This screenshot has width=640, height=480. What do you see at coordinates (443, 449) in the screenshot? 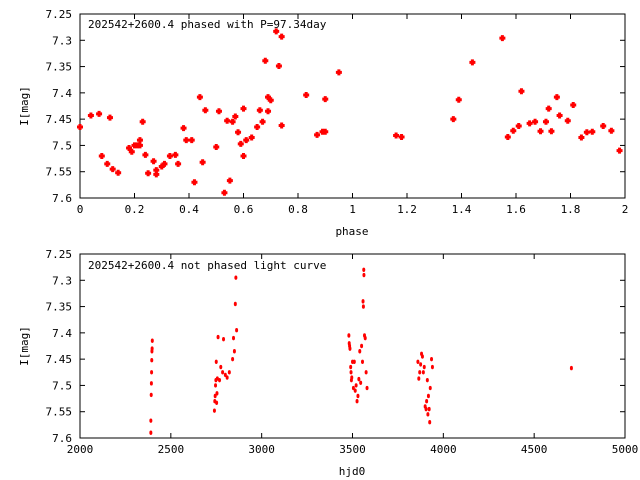
I see `x-tick-label: 4000` at bounding box center [443, 449].